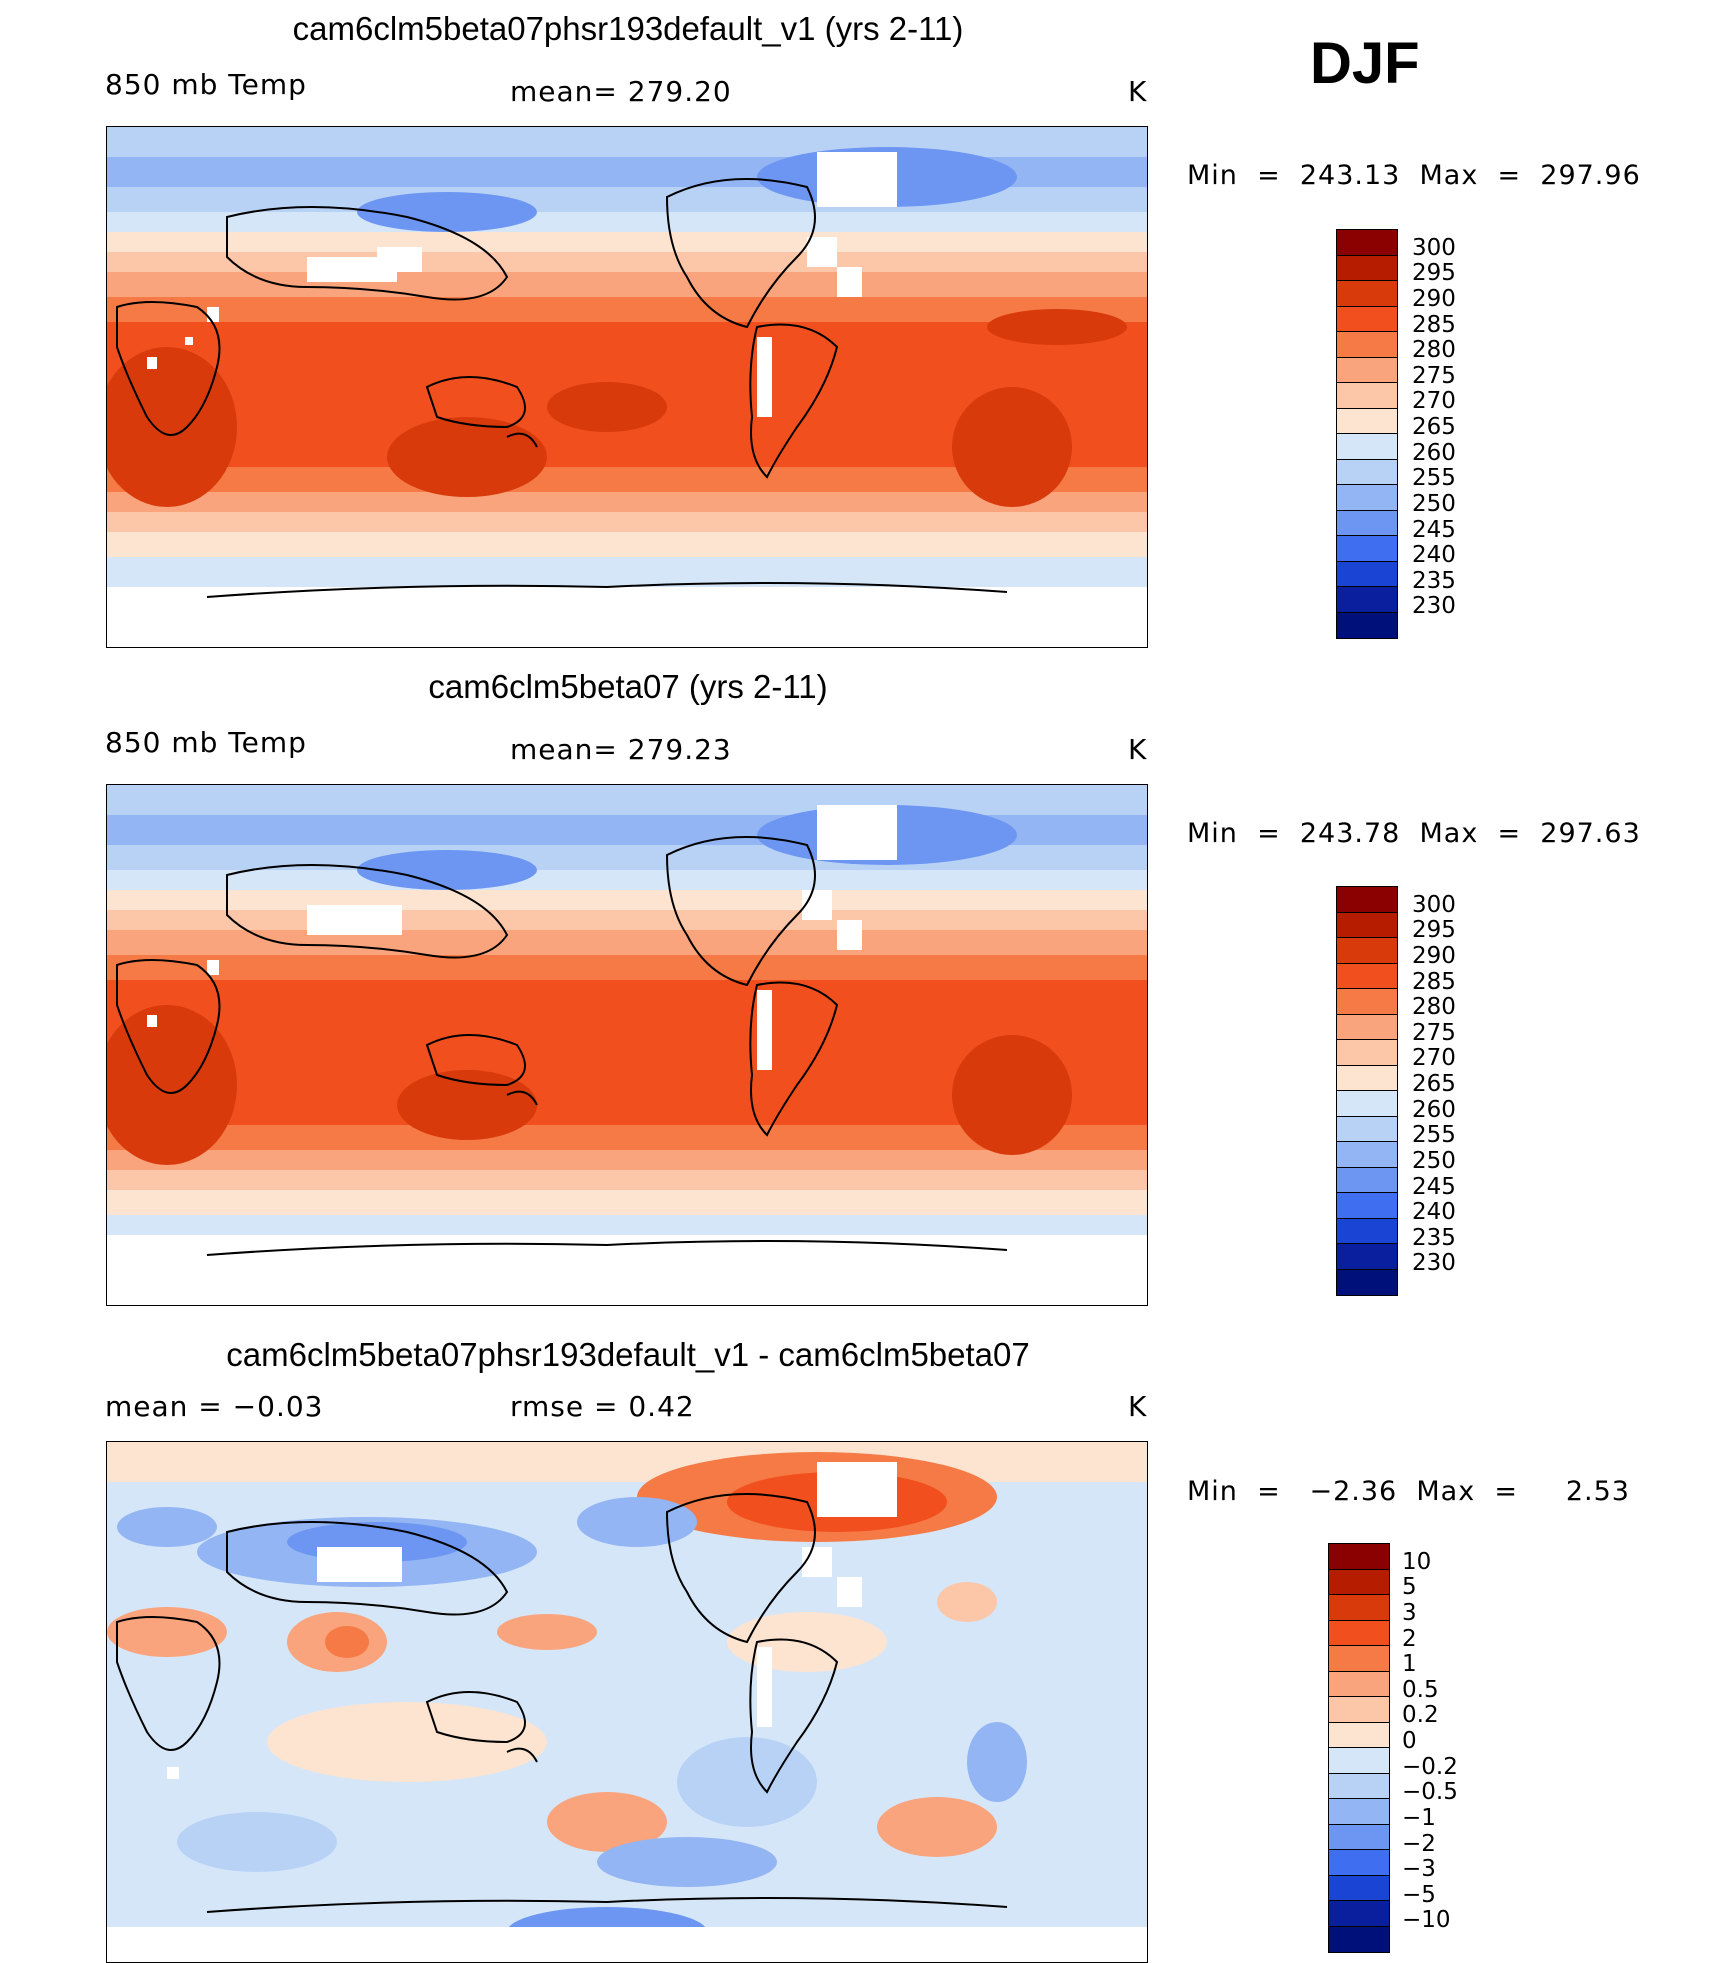 The height and width of the screenshot is (1963, 1710). What do you see at coordinates (602, 1406) in the screenshot?
I see `panel-3-rmse: rmse = 0.42` at bounding box center [602, 1406].